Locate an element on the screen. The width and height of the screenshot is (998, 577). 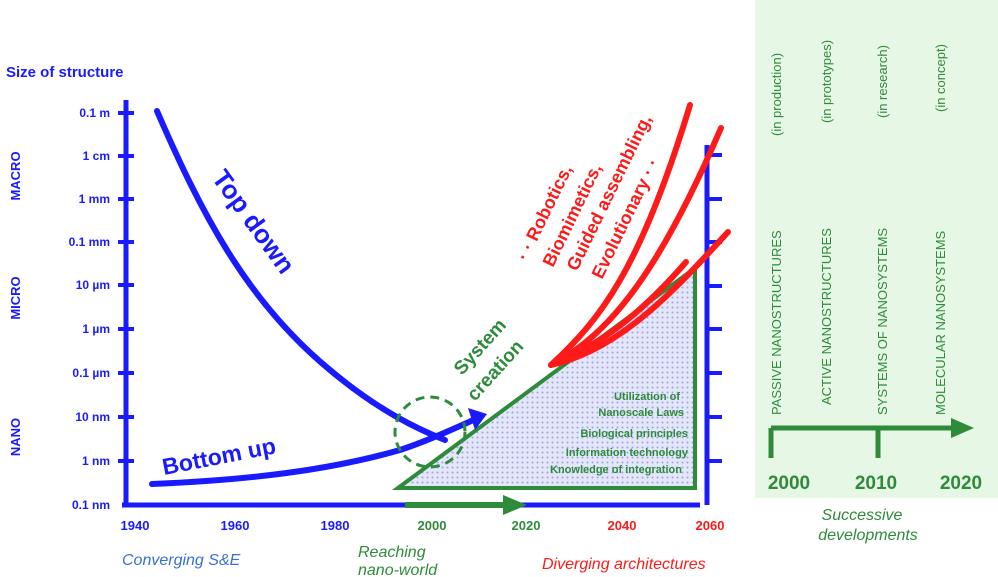
bottom-up-arrow-head is located at coordinates (477, 419).